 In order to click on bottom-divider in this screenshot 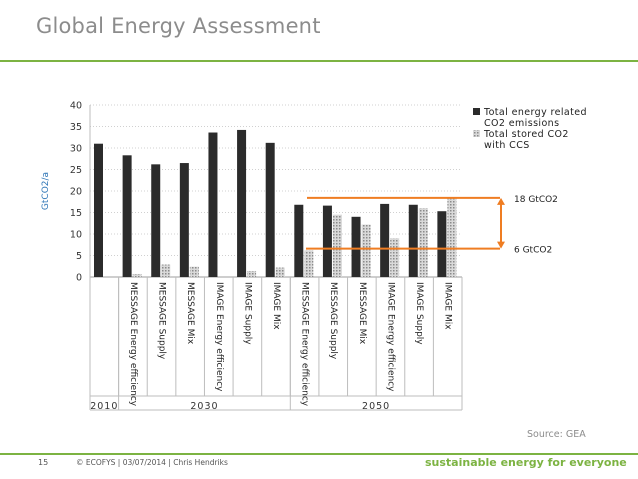, I will do `click(319, 454)`.